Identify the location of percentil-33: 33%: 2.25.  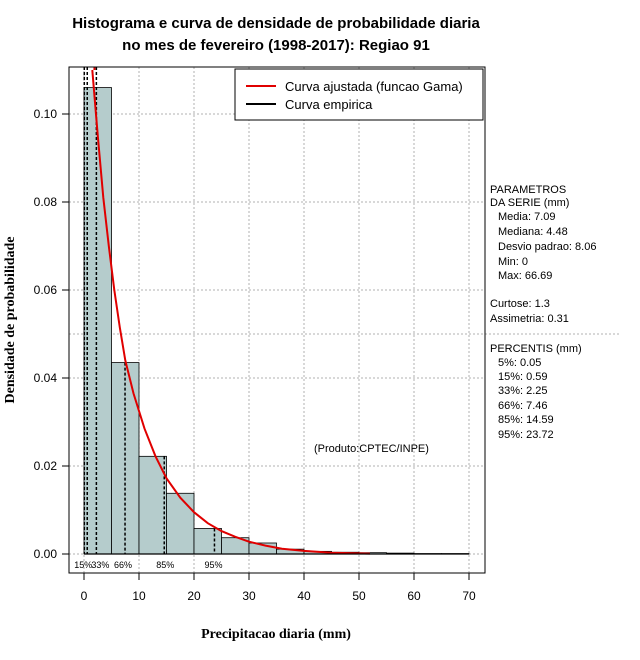
(523, 391).